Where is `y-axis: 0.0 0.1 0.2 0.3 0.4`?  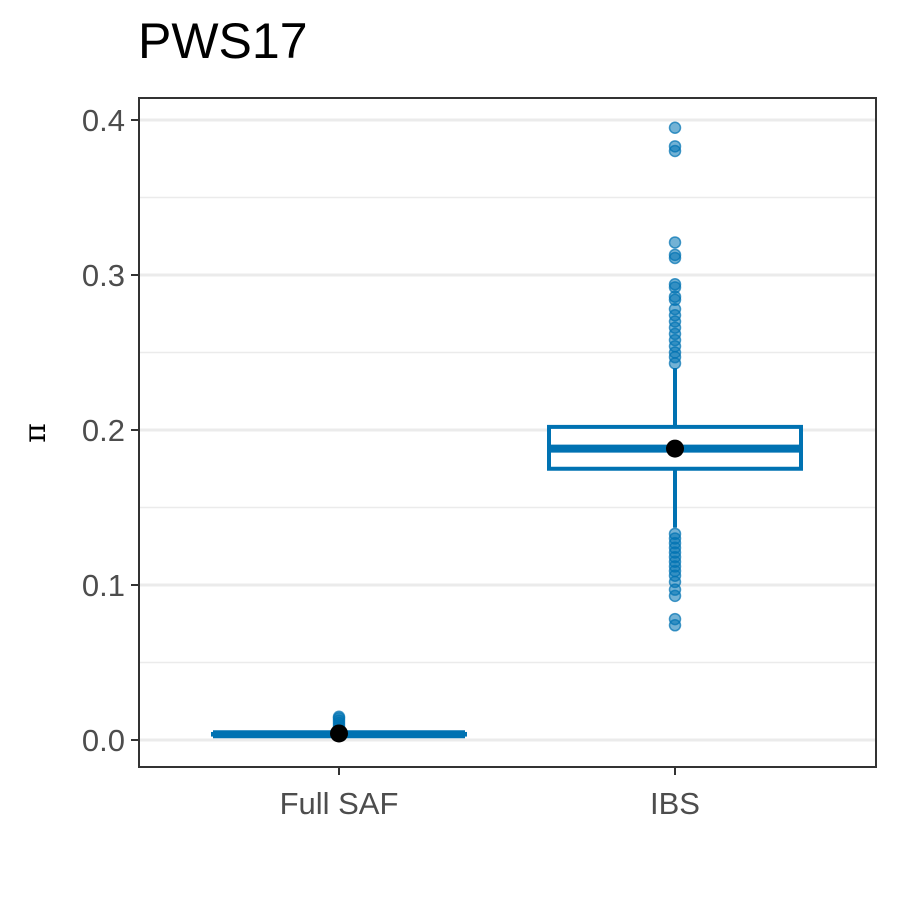
y-axis: 0.0 0.1 0.2 0.3 0.4 is located at coordinates (110, 430).